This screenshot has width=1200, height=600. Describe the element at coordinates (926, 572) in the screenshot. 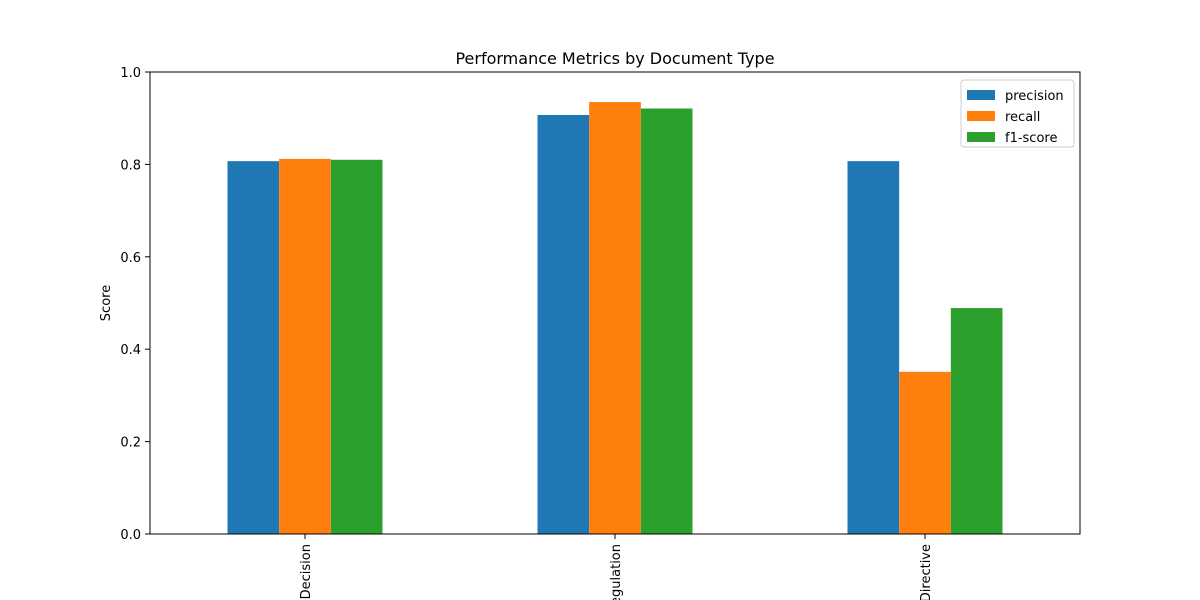

I see `x-tick-label: Directive` at that location.